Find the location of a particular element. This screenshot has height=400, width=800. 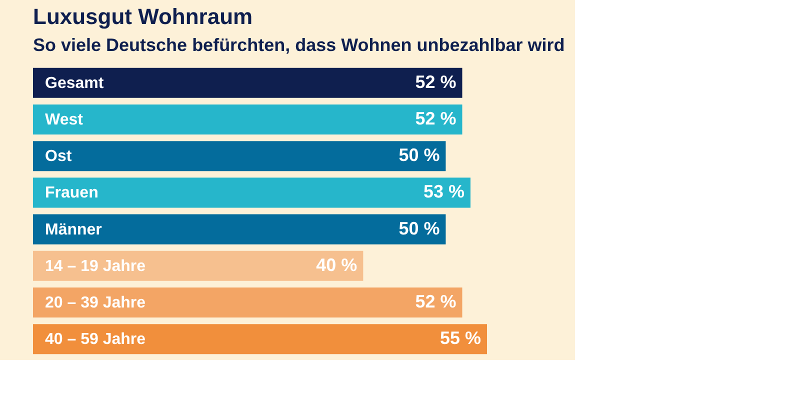

data-label: 55 % is located at coordinates (460, 338).